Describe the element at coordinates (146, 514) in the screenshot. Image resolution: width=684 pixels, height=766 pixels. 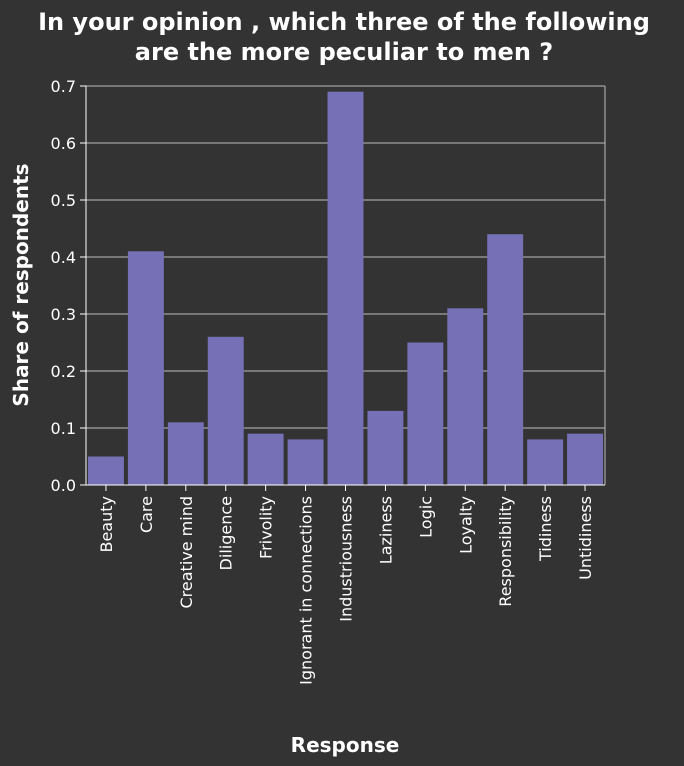
I see `x-tick-label-1: Care` at that location.